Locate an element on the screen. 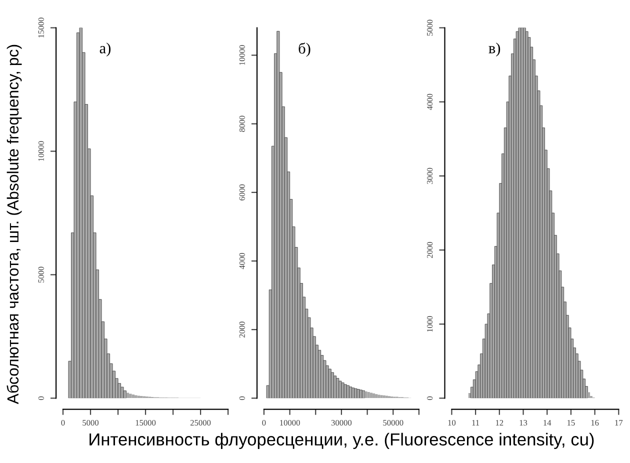  x-tick-label: 15 is located at coordinates (571, 423).